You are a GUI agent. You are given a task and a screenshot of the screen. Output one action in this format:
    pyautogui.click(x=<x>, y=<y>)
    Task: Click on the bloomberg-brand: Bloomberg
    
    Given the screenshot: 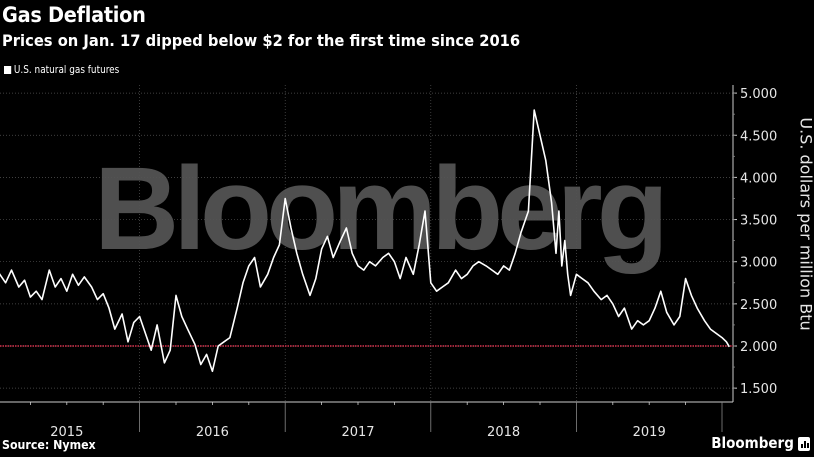 What is the action you would take?
    pyautogui.click(x=752, y=443)
    